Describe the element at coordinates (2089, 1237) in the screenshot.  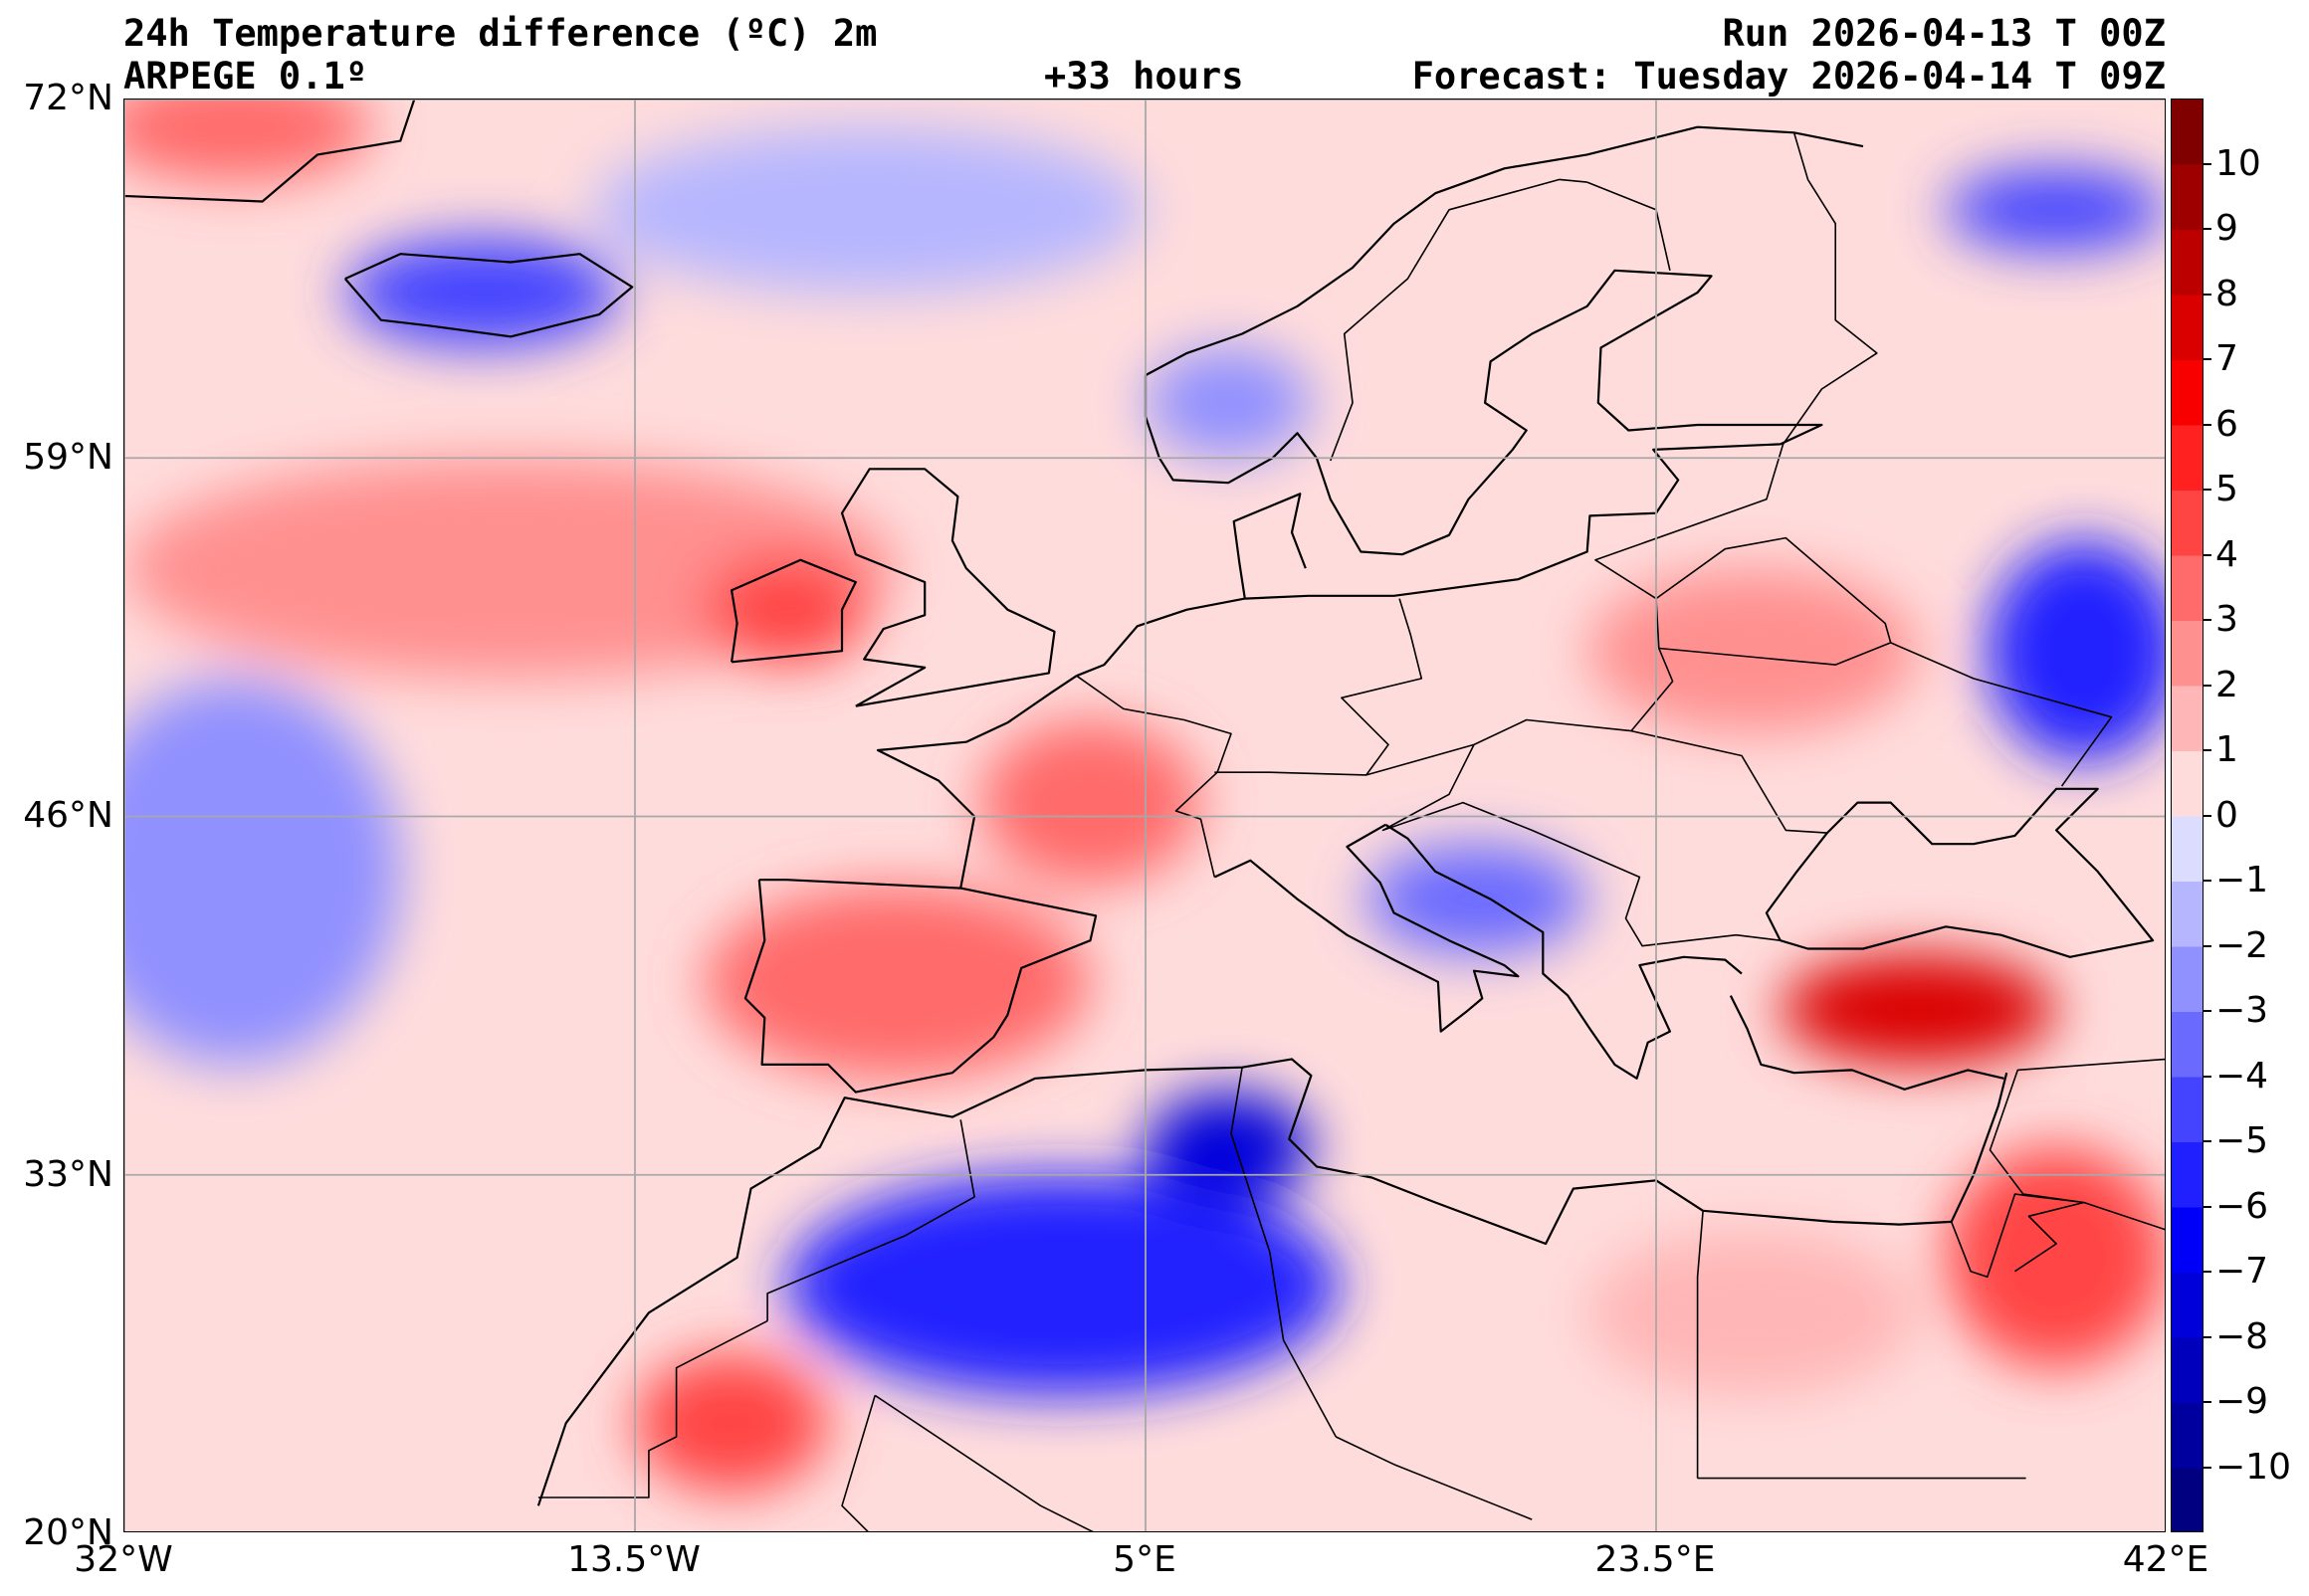
I see `saudi-jordan` at that location.